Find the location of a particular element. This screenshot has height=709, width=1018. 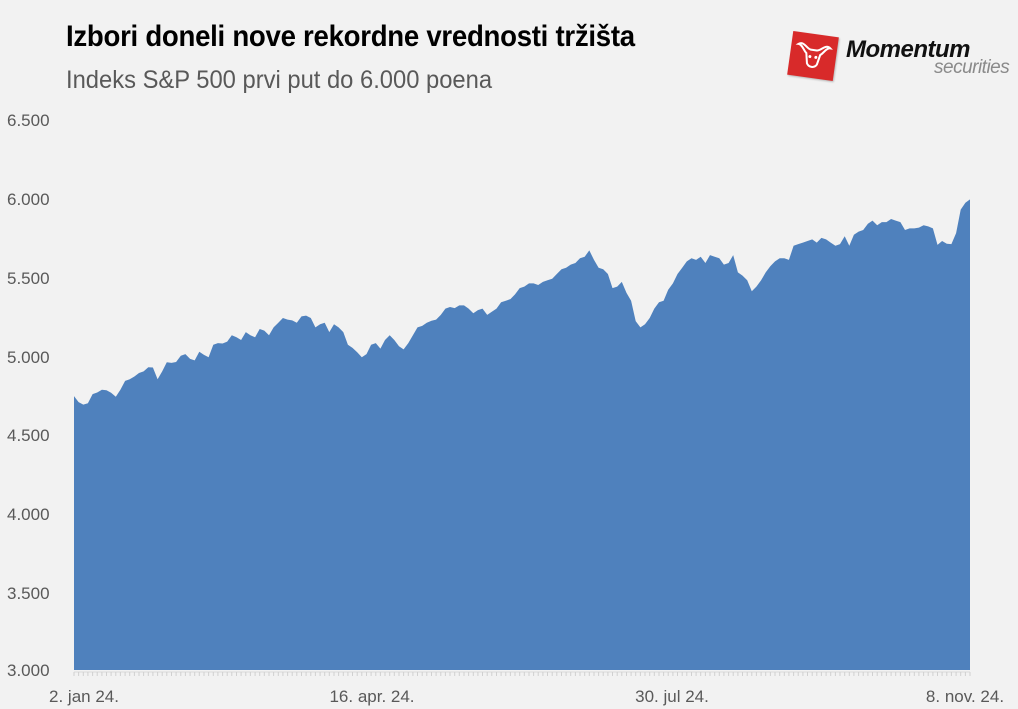

y-tick-label: 4.000 is located at coordinates (28, 514).